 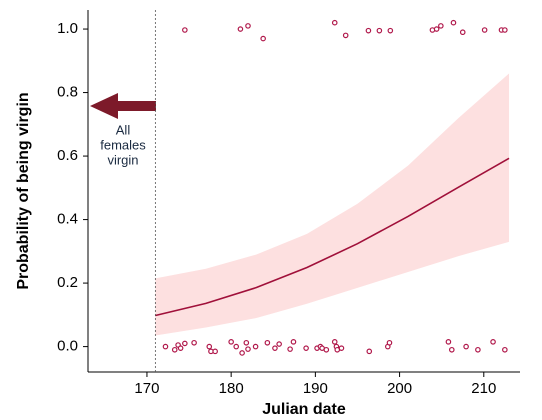 I want to click on y-tick-label: 0.6, so click(x=67, y=155).